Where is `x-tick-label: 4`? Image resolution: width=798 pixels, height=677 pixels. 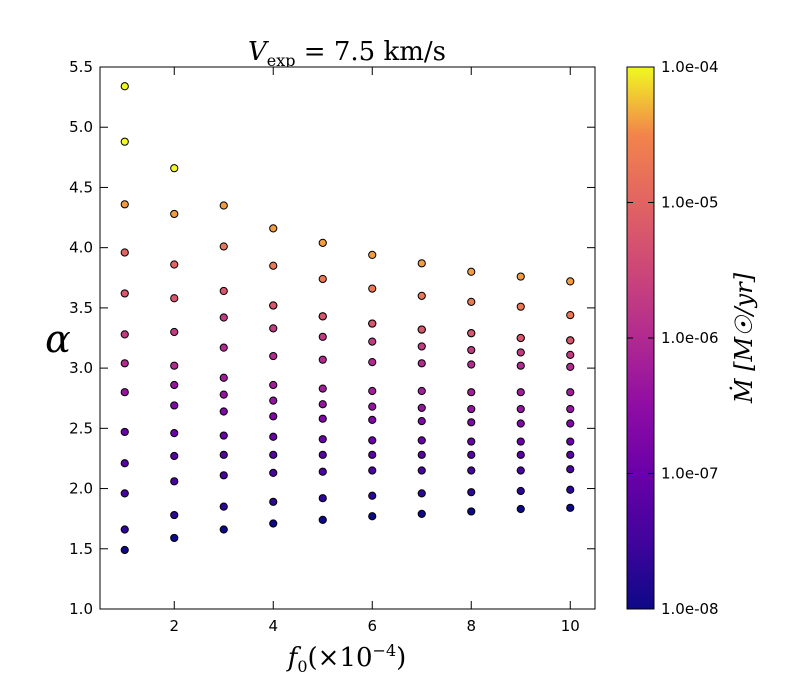
x-tick-label: 4 is located at coordinates (273, 626).